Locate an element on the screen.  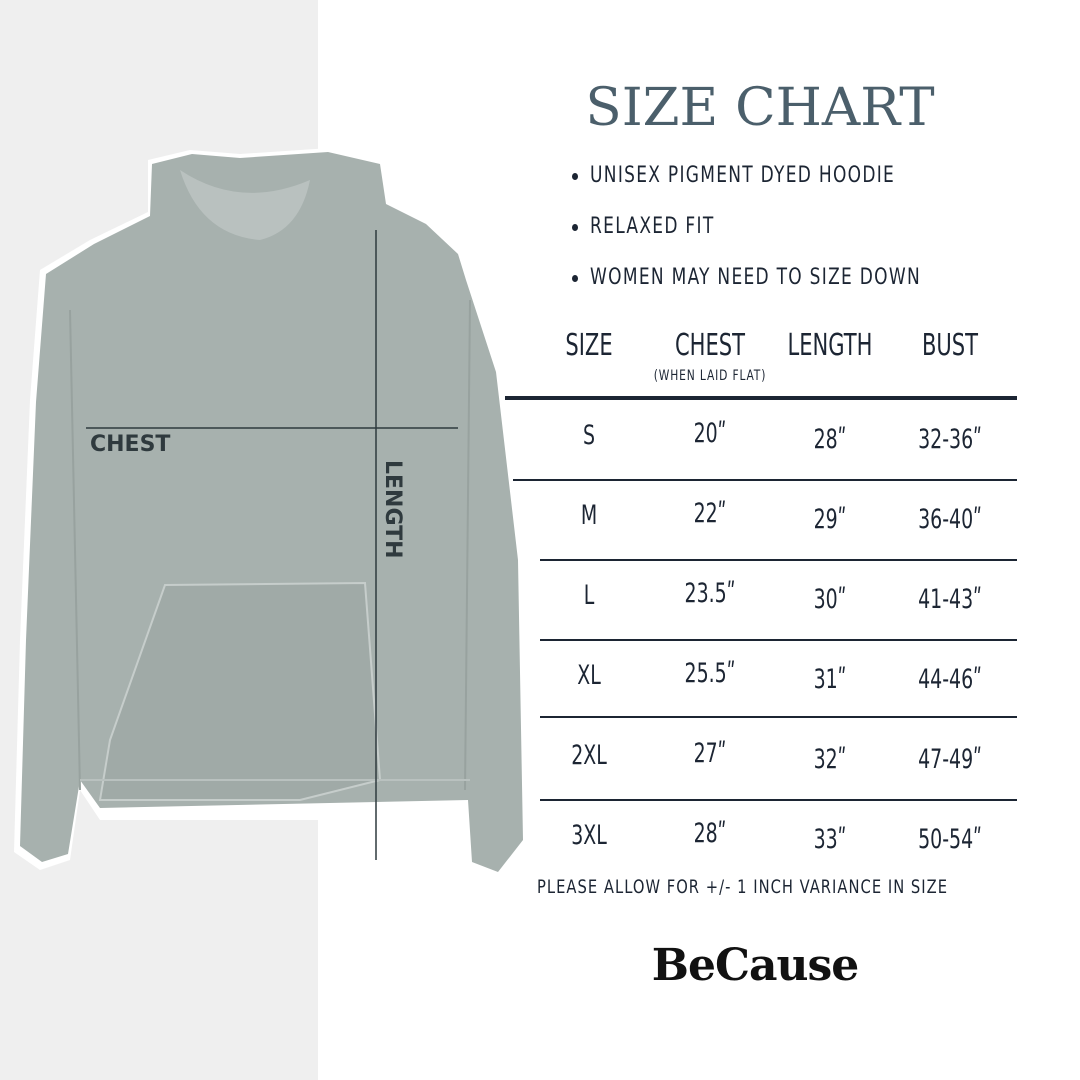
chest-cell: 20ʺ is located at coordinates (710, 433).